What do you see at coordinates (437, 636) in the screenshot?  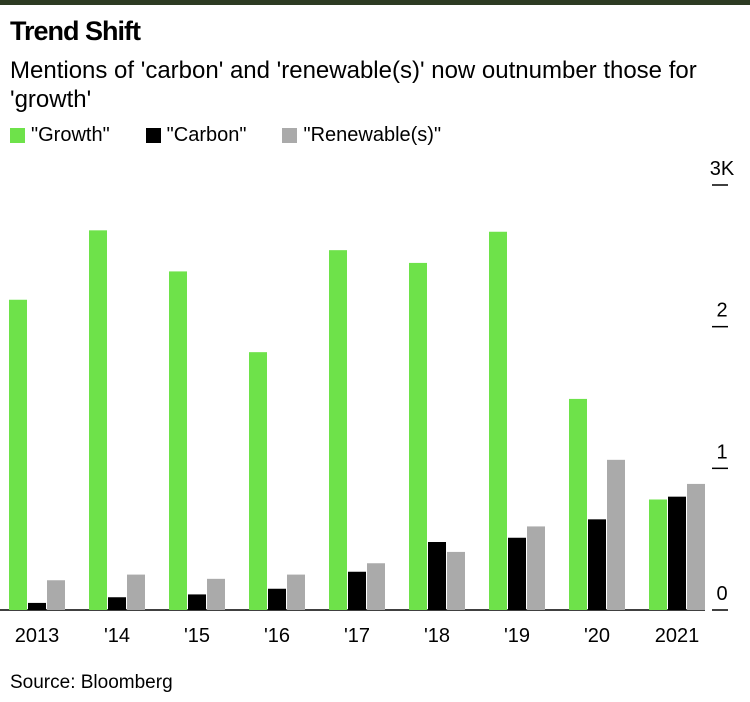 I see `x-tick-label: '18` at bounding box center [437, 636].